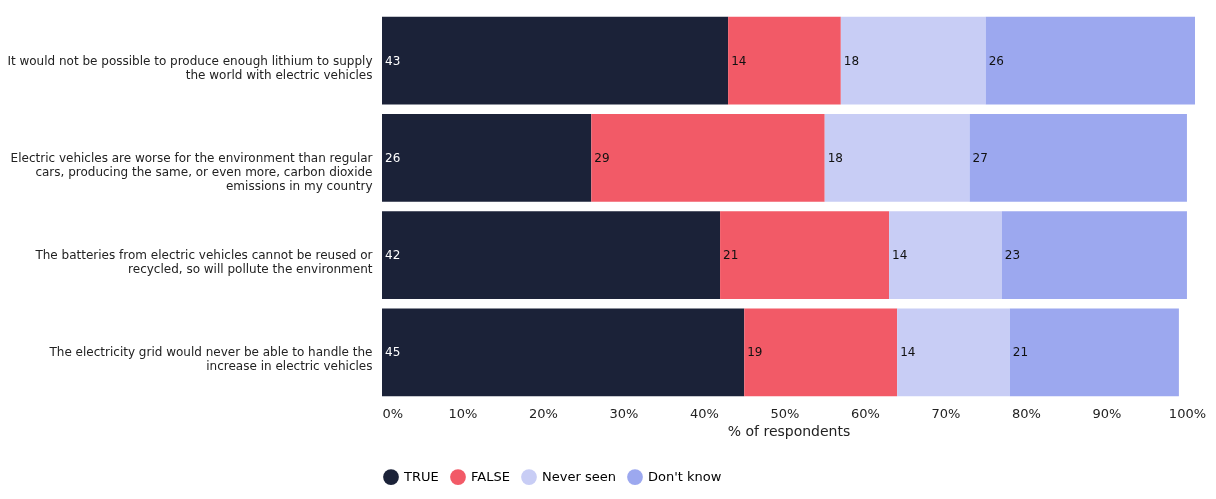  What do you see at coordinates (1107, 413) in the screenshot?
I see `x-tick-label: 90%` at bounding box center [1107, 413].